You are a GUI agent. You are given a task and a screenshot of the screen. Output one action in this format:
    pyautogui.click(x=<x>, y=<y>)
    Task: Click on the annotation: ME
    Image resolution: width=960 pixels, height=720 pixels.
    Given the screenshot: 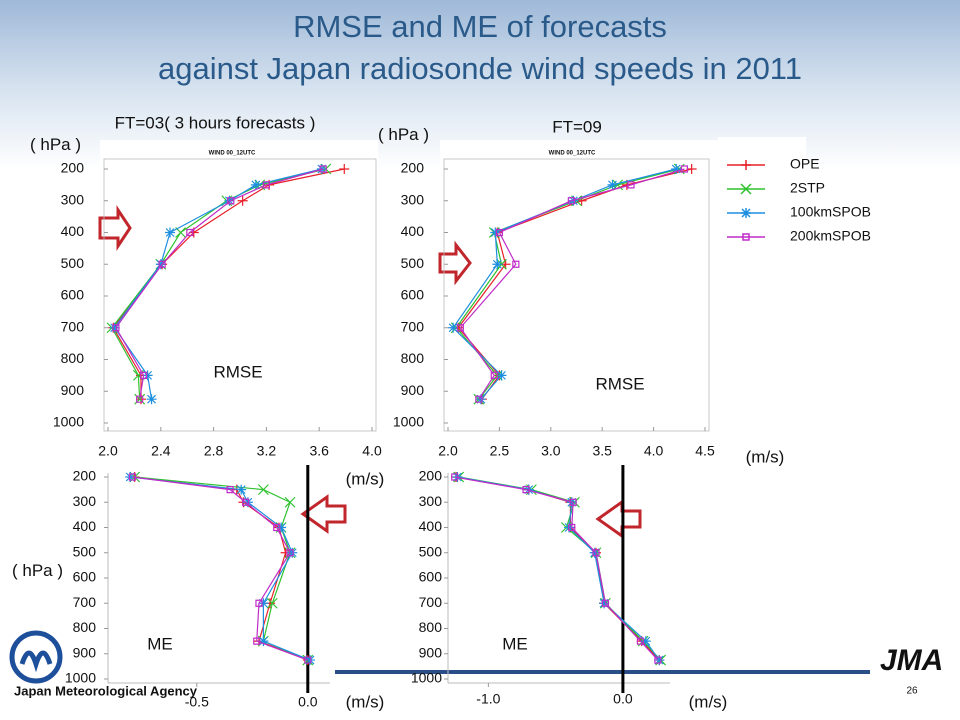 What is the action you would take?
    pyautogui.click(x=515, y=643)
    